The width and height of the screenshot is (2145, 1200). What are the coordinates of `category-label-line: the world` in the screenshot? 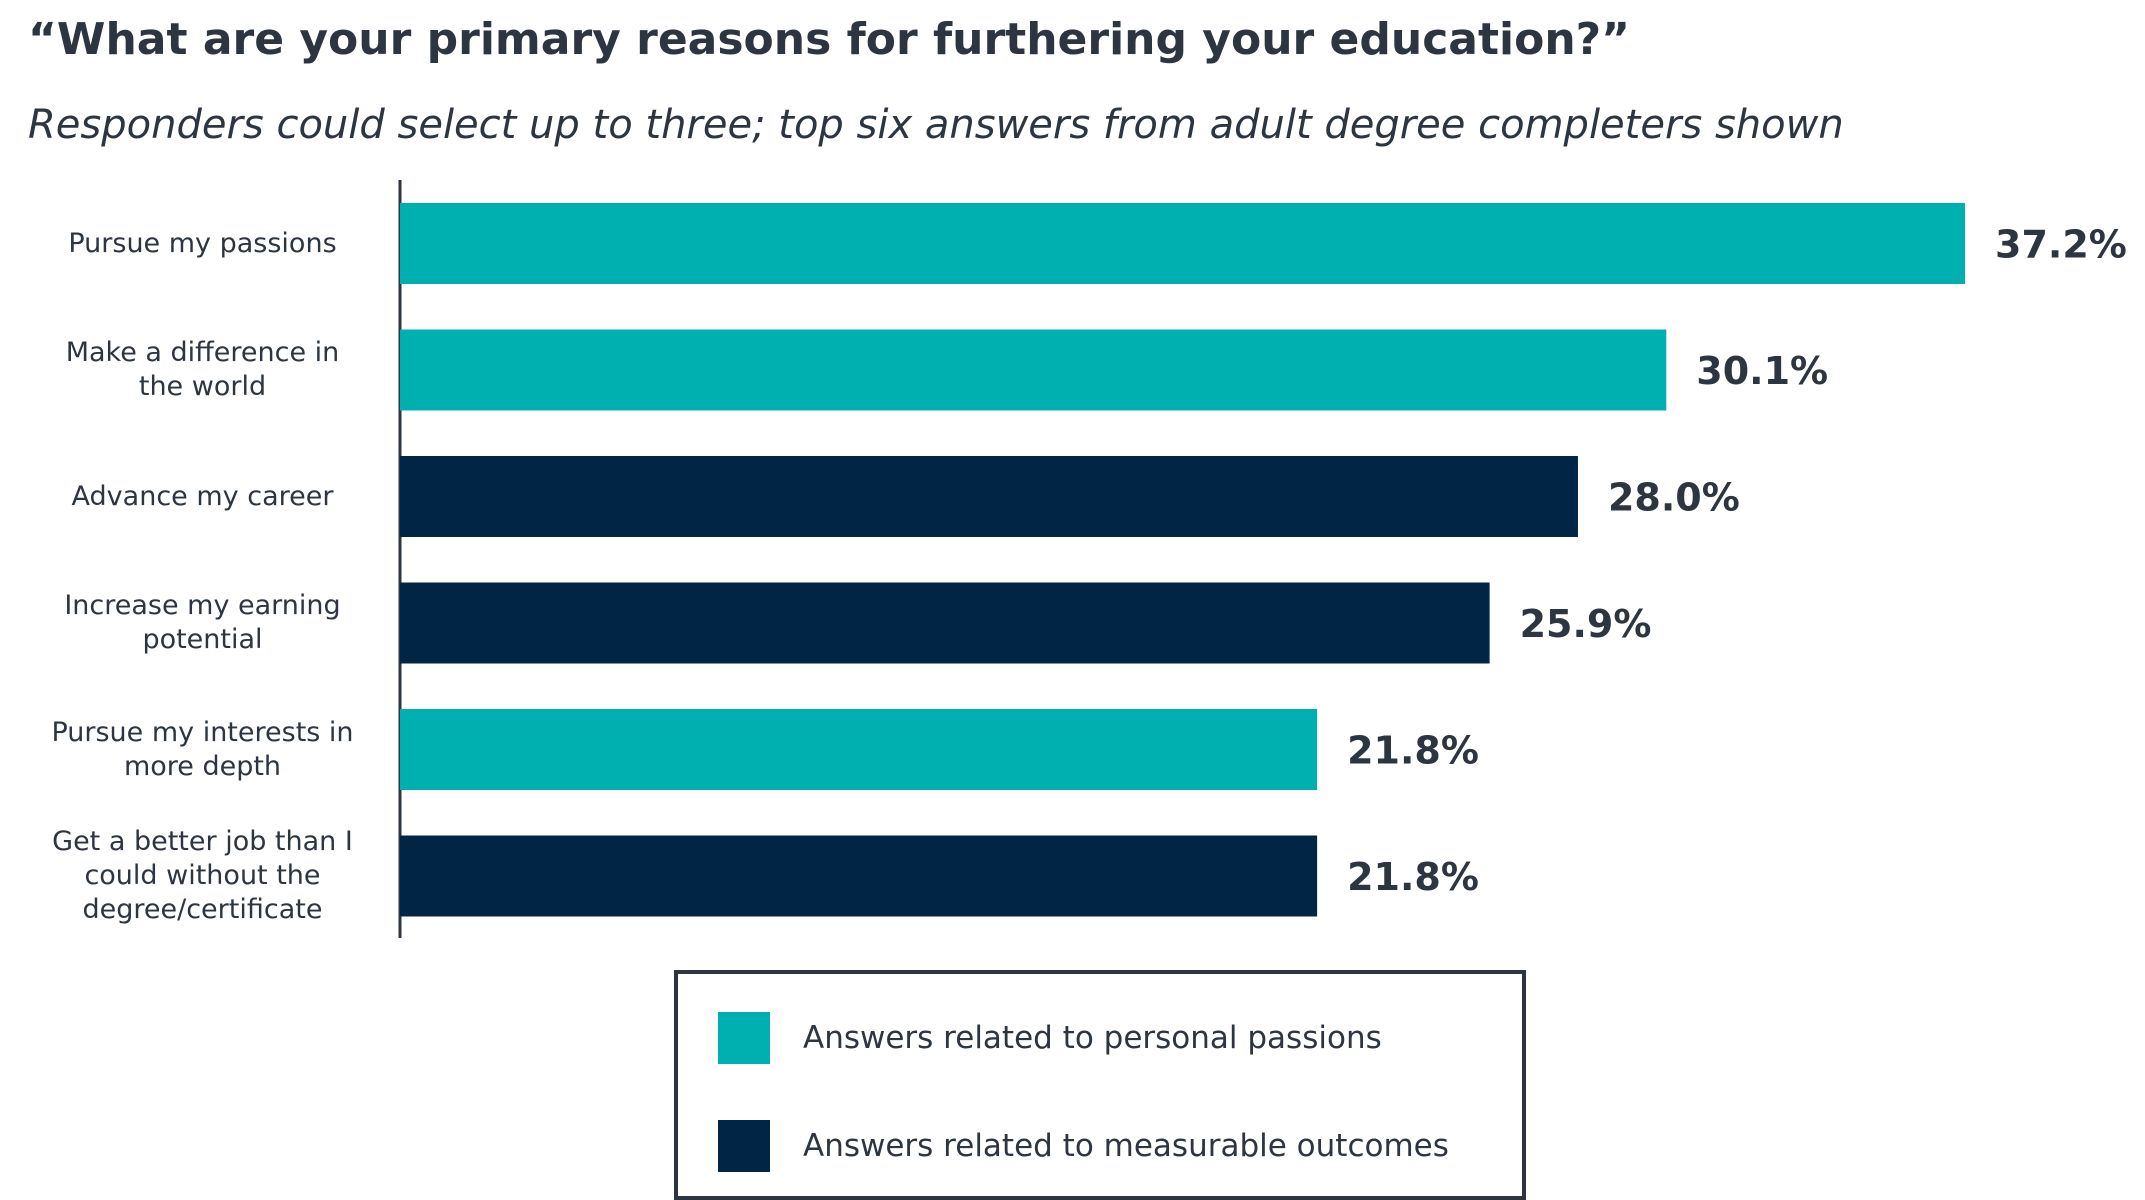 It's located at (202, 386).